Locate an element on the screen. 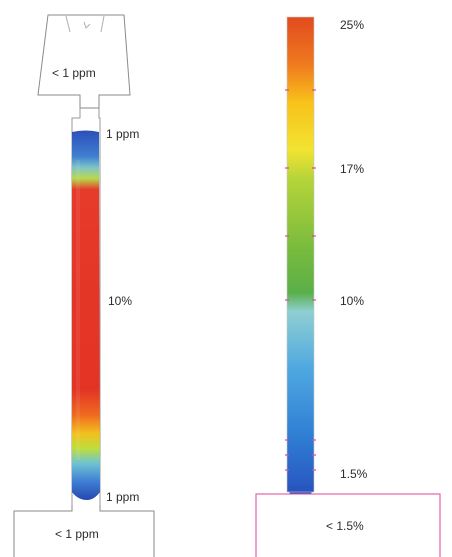  left-top-label: < 1 ppm is located at coordinates (74, 73).